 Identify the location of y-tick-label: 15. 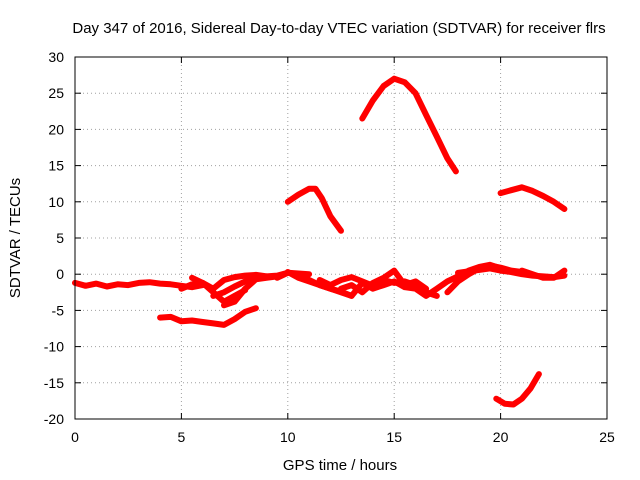
(56, 166).